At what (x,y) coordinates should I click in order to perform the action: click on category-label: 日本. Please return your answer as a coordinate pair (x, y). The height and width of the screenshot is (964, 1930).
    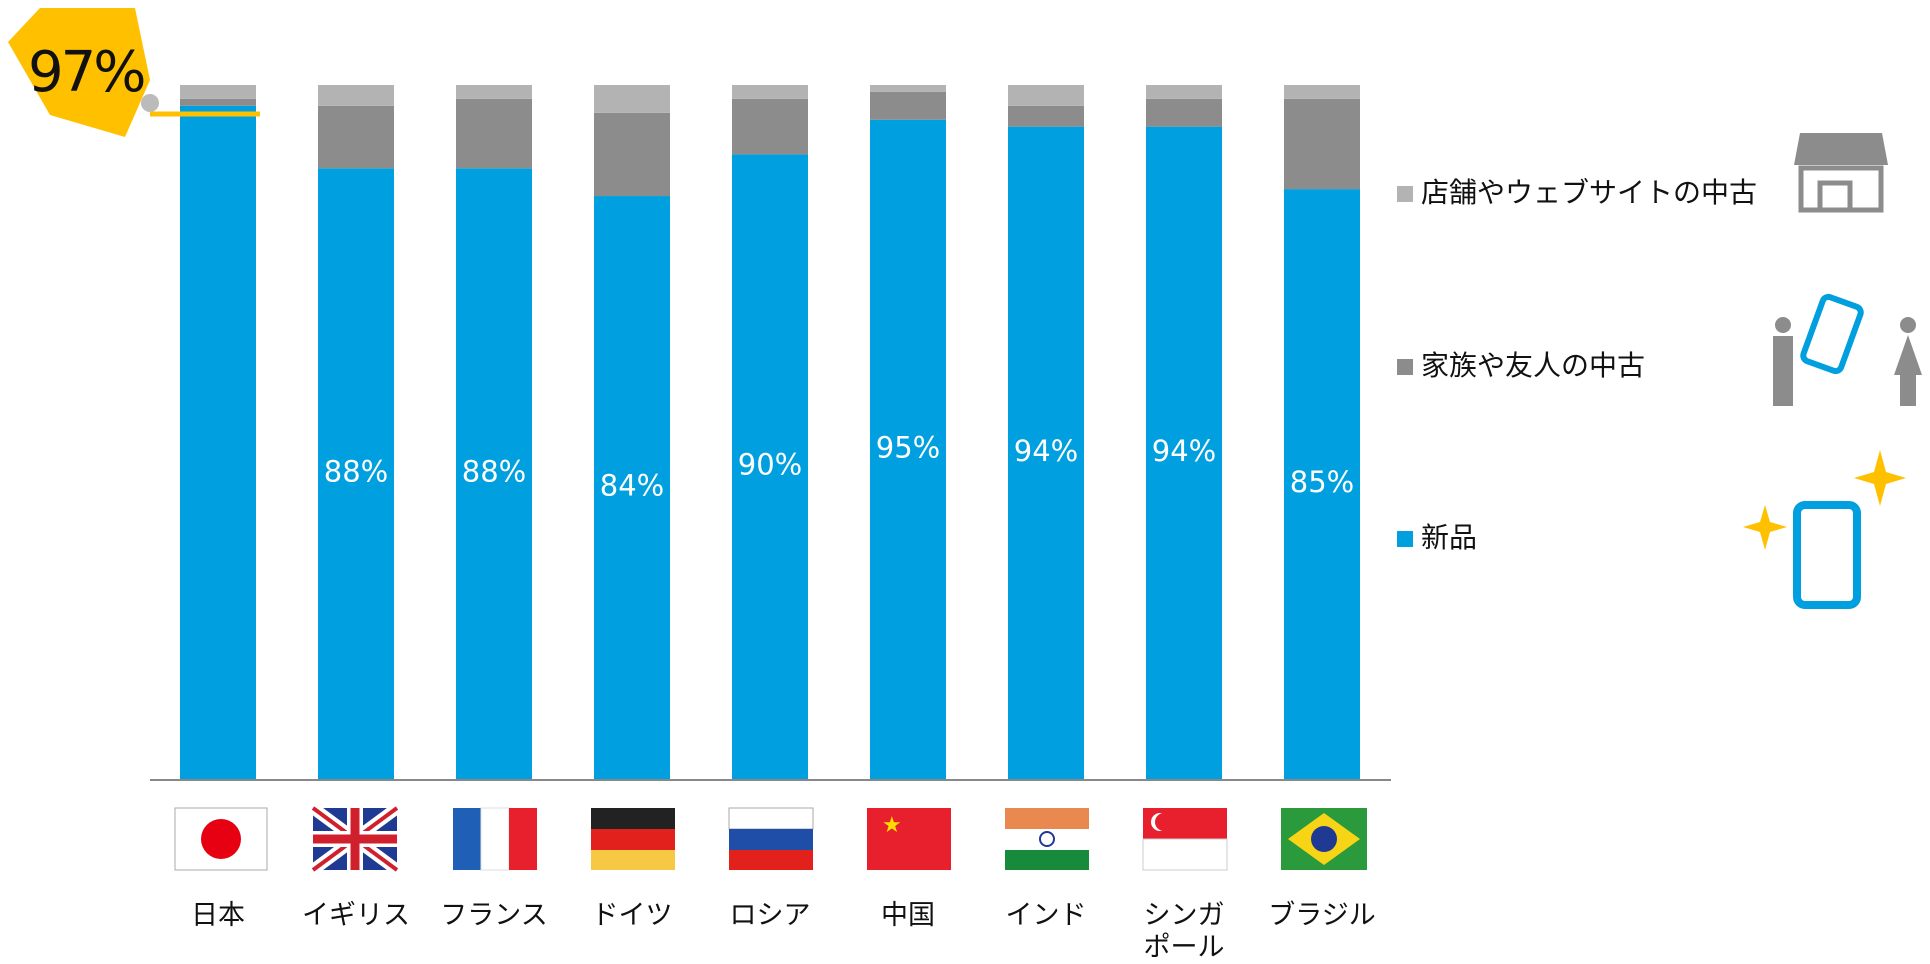
    Looking at the image, I should click on (218, 915).